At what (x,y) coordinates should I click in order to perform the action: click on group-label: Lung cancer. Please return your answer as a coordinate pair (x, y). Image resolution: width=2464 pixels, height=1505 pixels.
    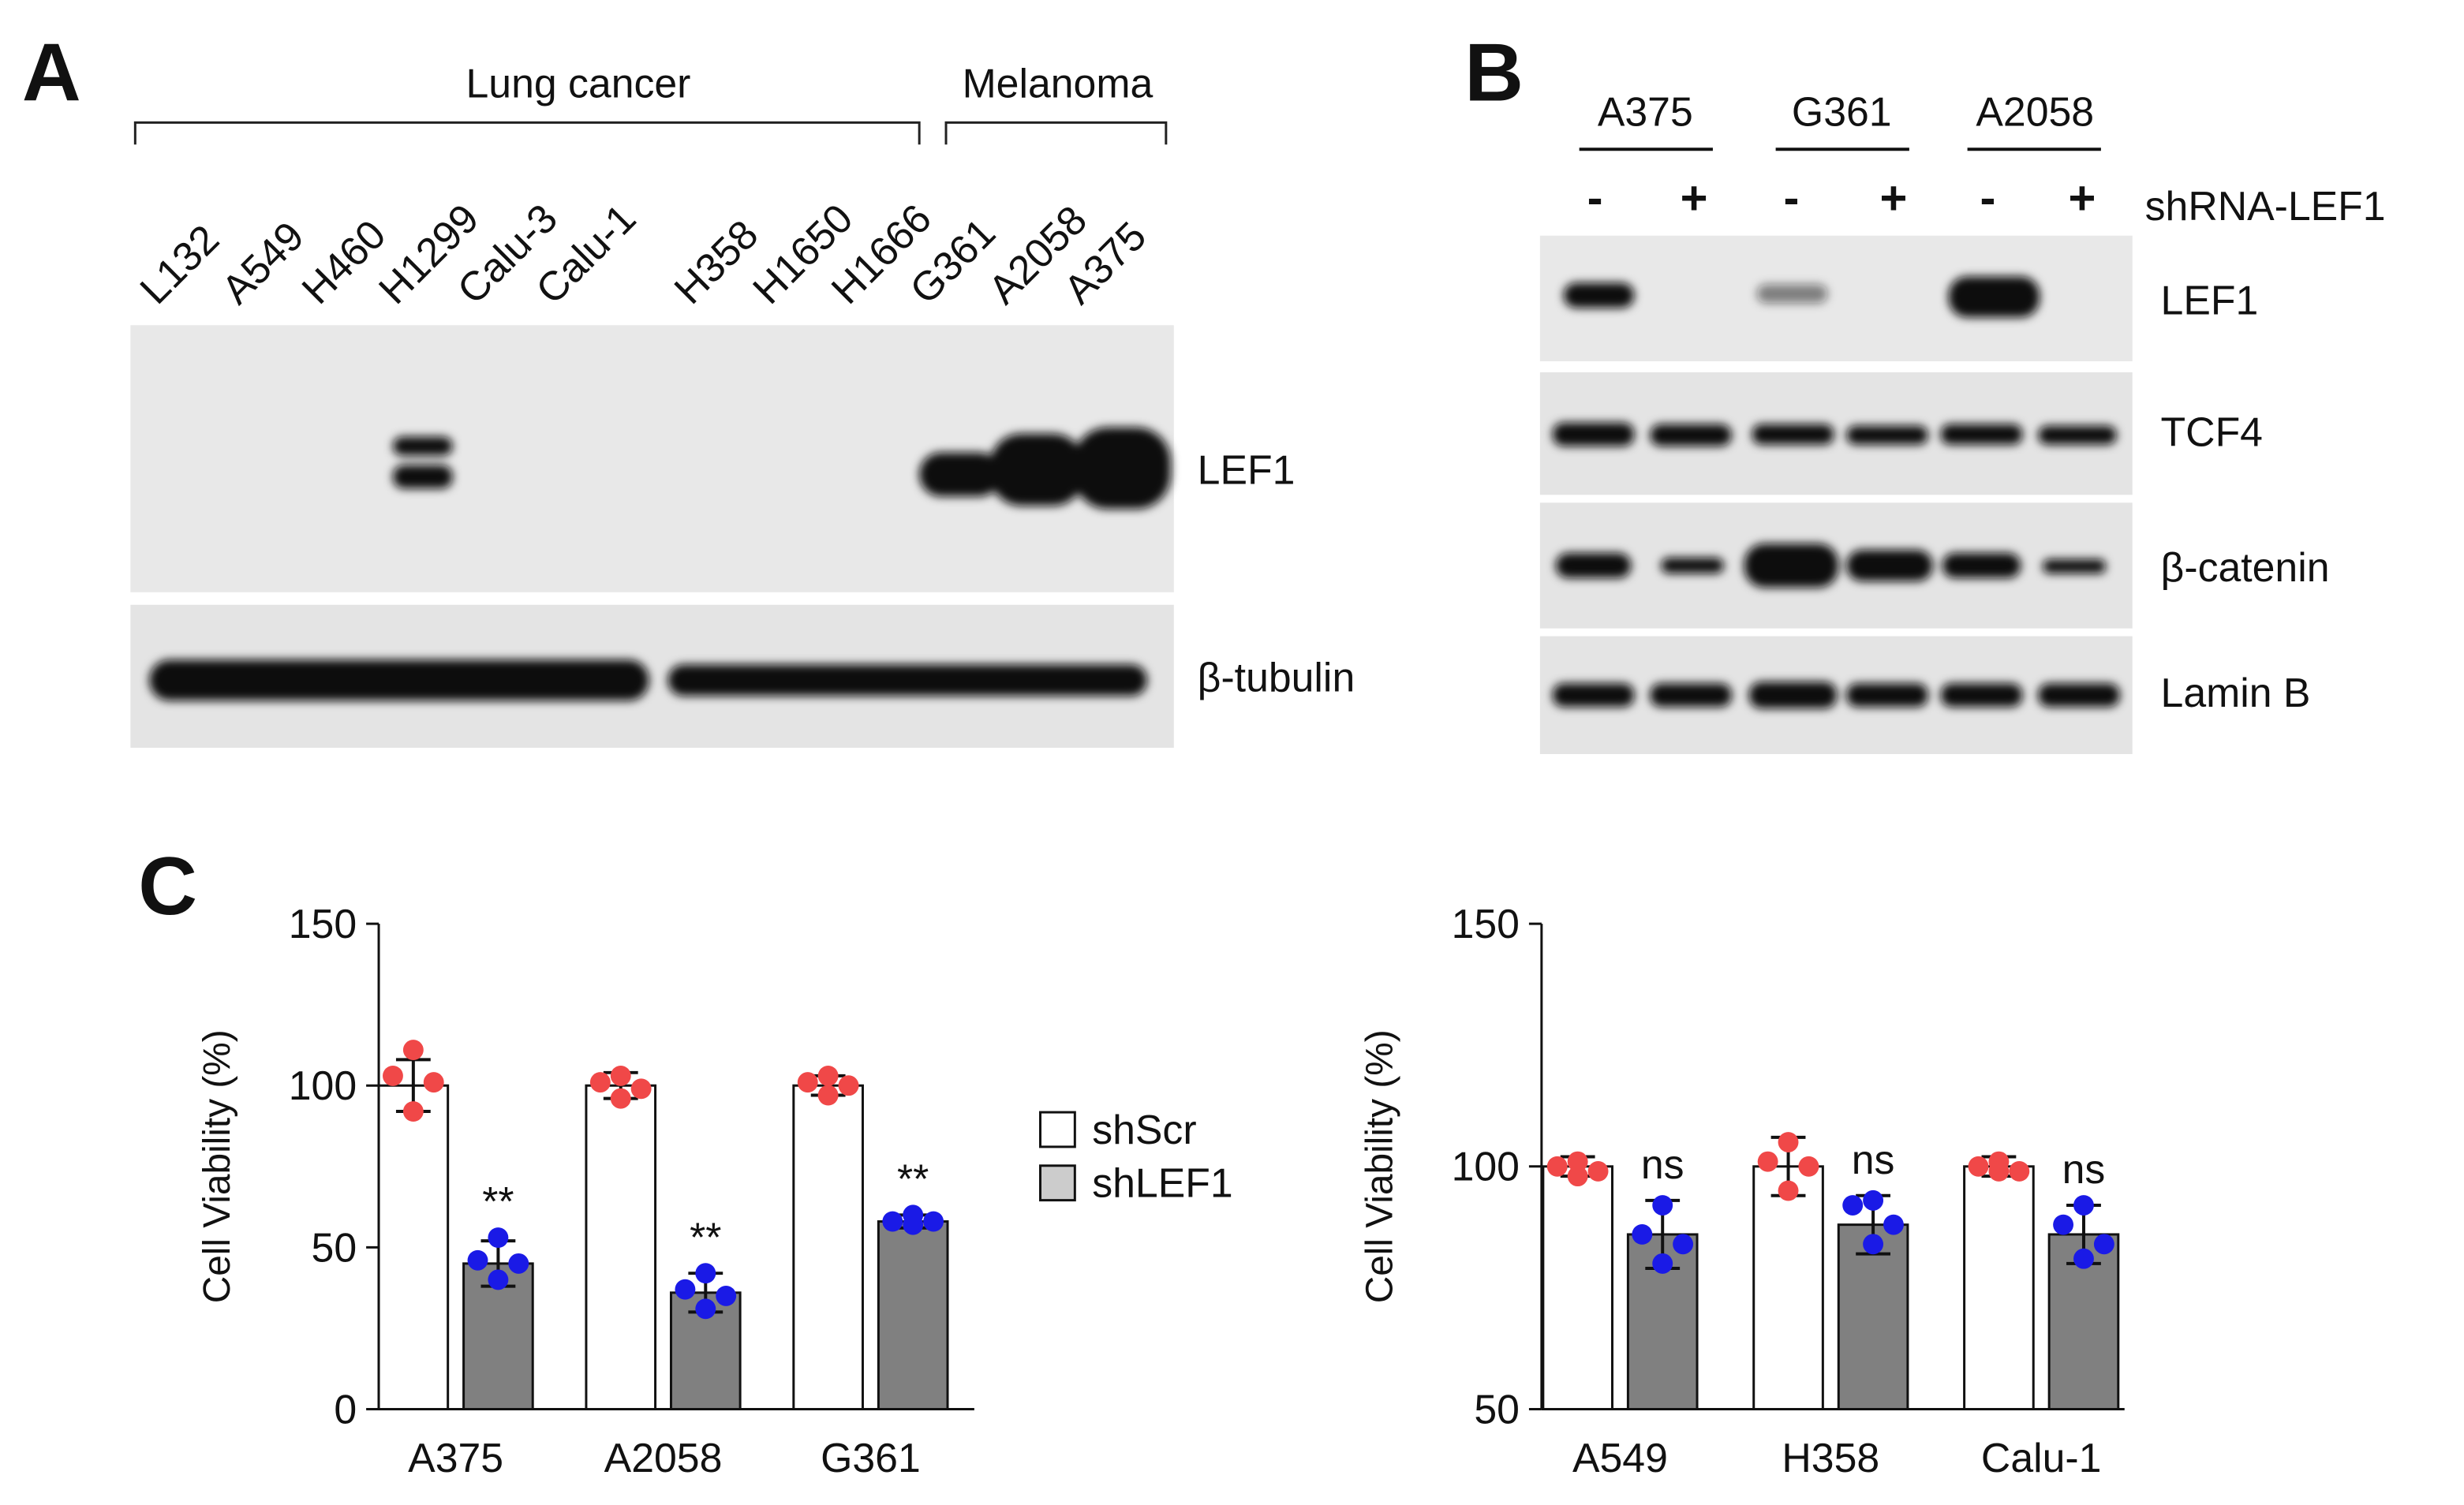
    Looking at the image, I should click on (578, 83).